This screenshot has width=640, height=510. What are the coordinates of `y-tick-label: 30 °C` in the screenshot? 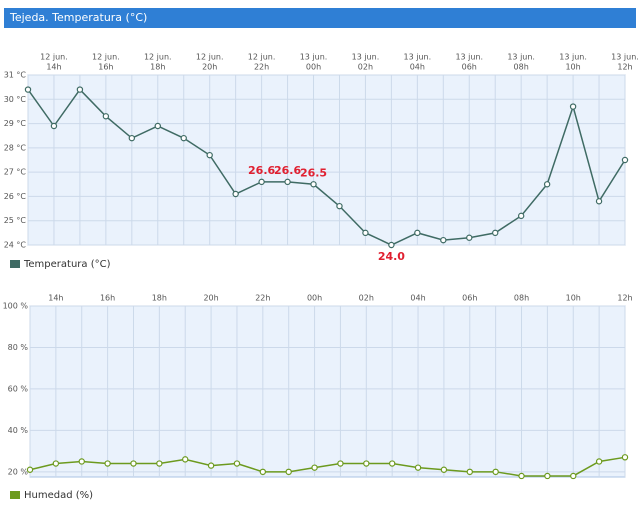 It's located at (15, 99).